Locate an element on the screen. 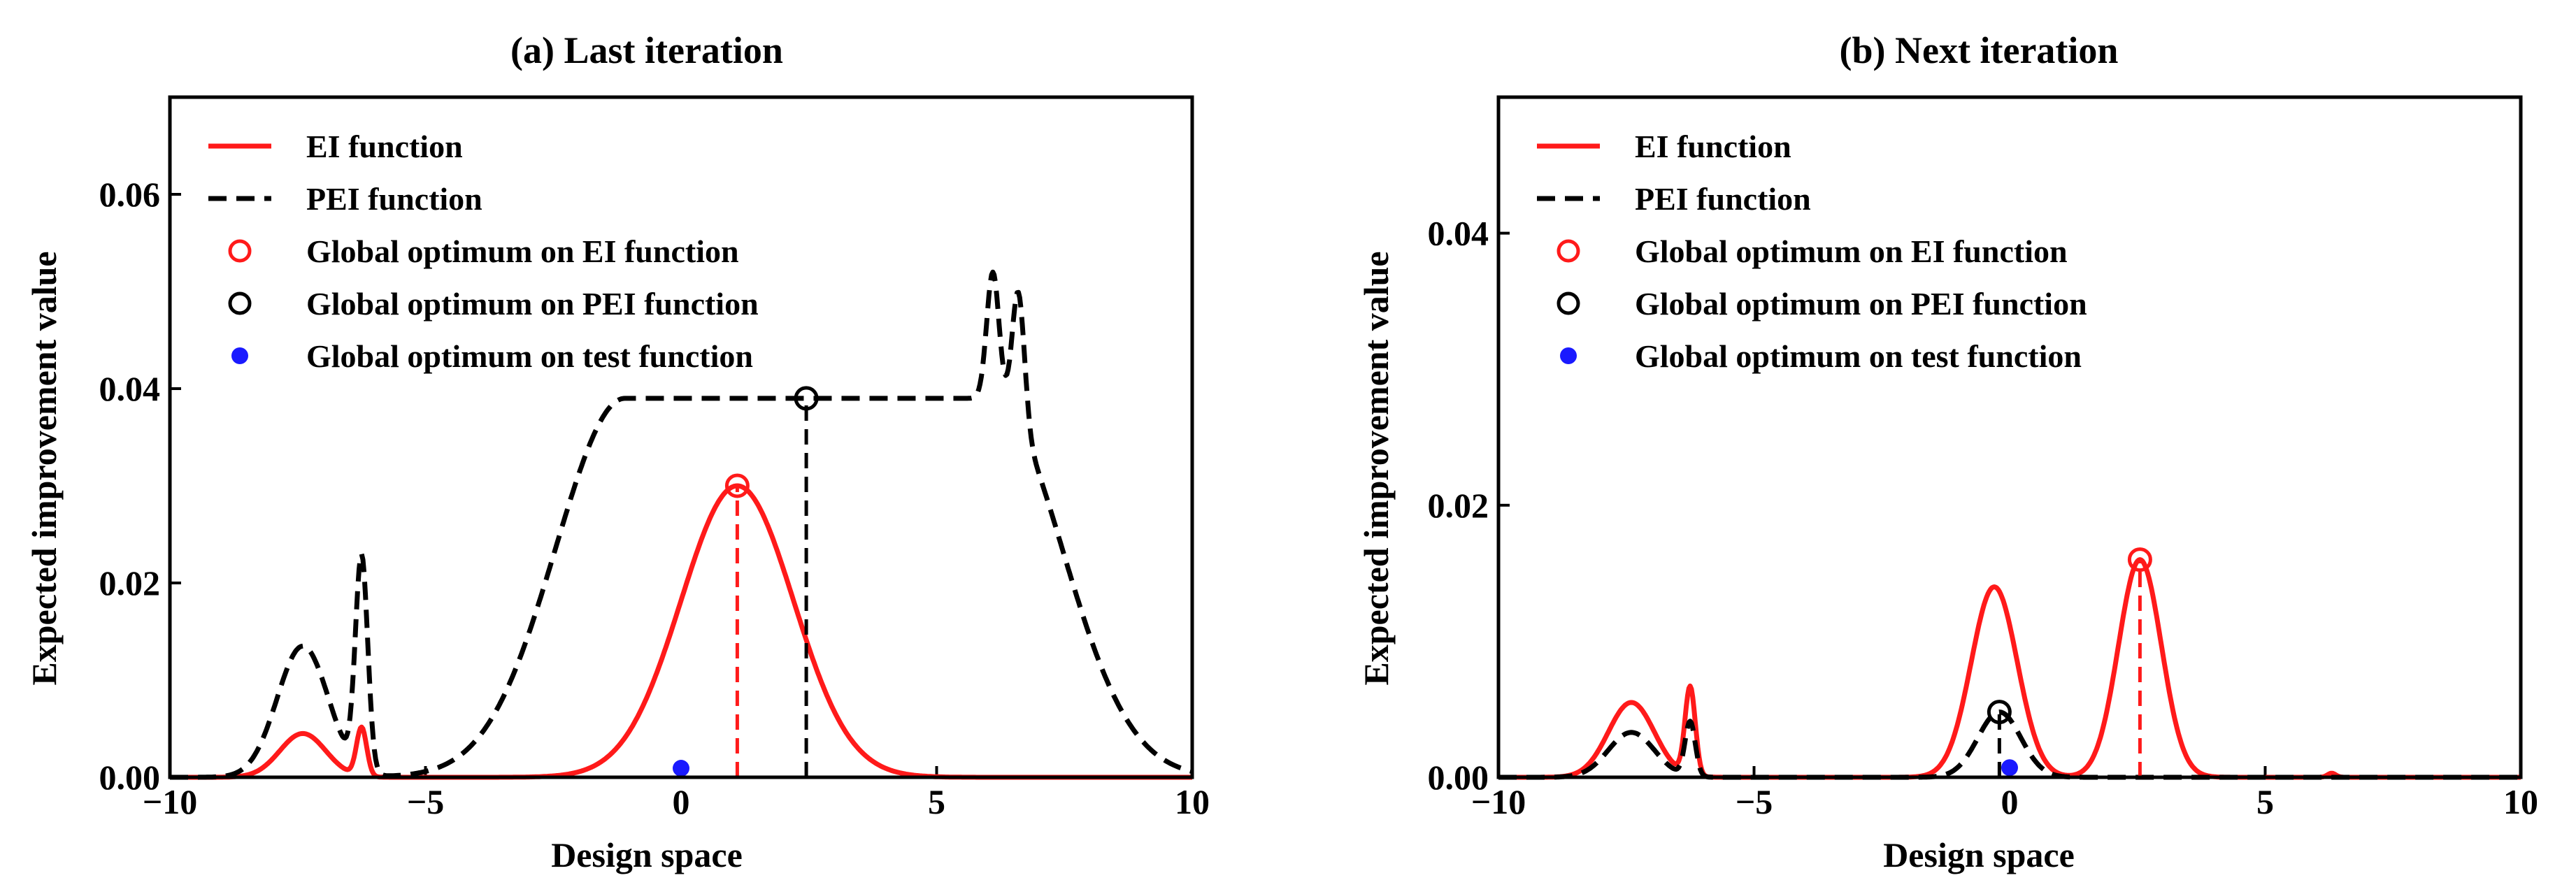 The height and width of the screenshot is (894, 2576). chart-title: (b) Next iteration is located at coordinates (1979, 50).